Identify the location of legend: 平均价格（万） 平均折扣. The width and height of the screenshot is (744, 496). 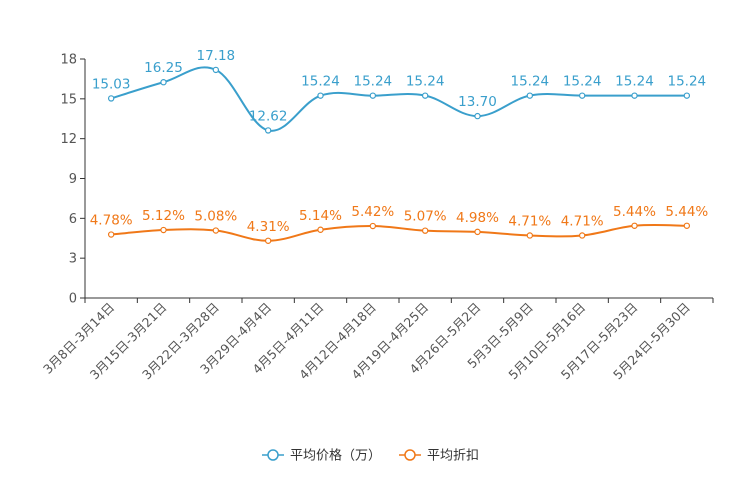
(370, 456).